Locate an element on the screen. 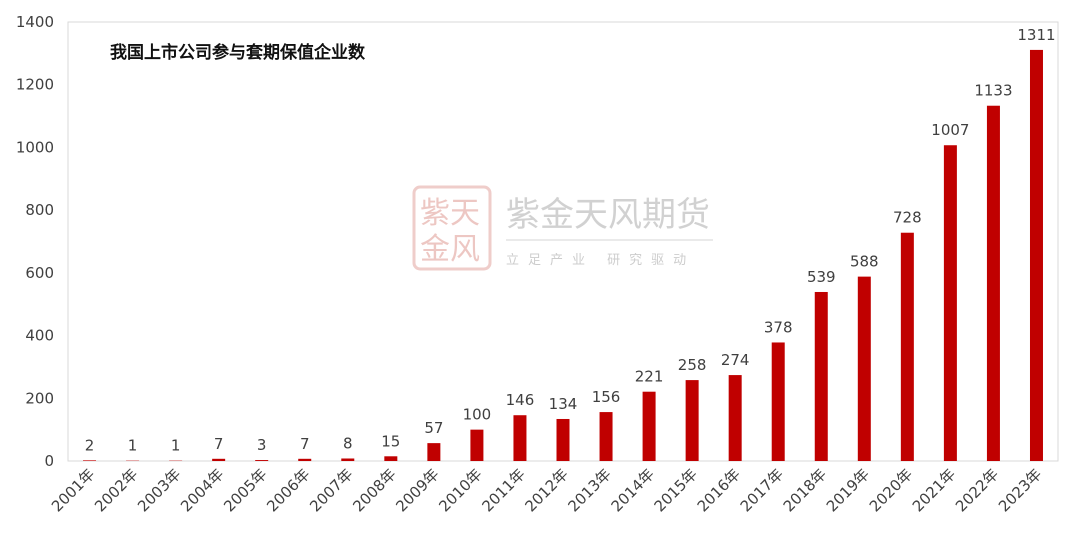 The image size is (1080, 541). x-tick-label: 2008年 is located at coordinates (374, 490).